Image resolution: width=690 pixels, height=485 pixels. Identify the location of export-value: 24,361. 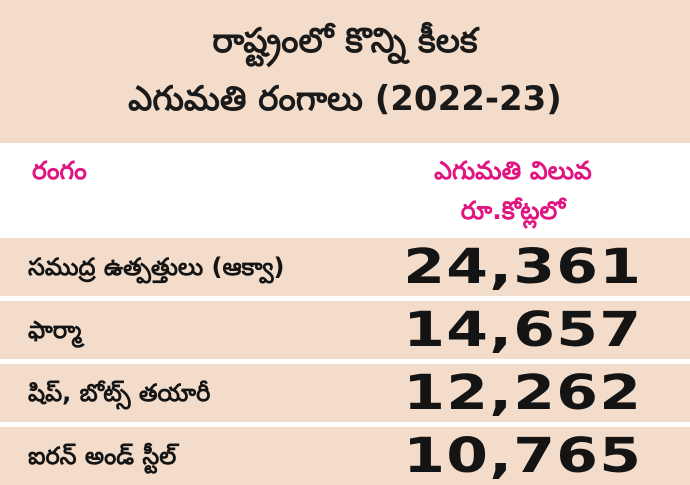
(522, 267).